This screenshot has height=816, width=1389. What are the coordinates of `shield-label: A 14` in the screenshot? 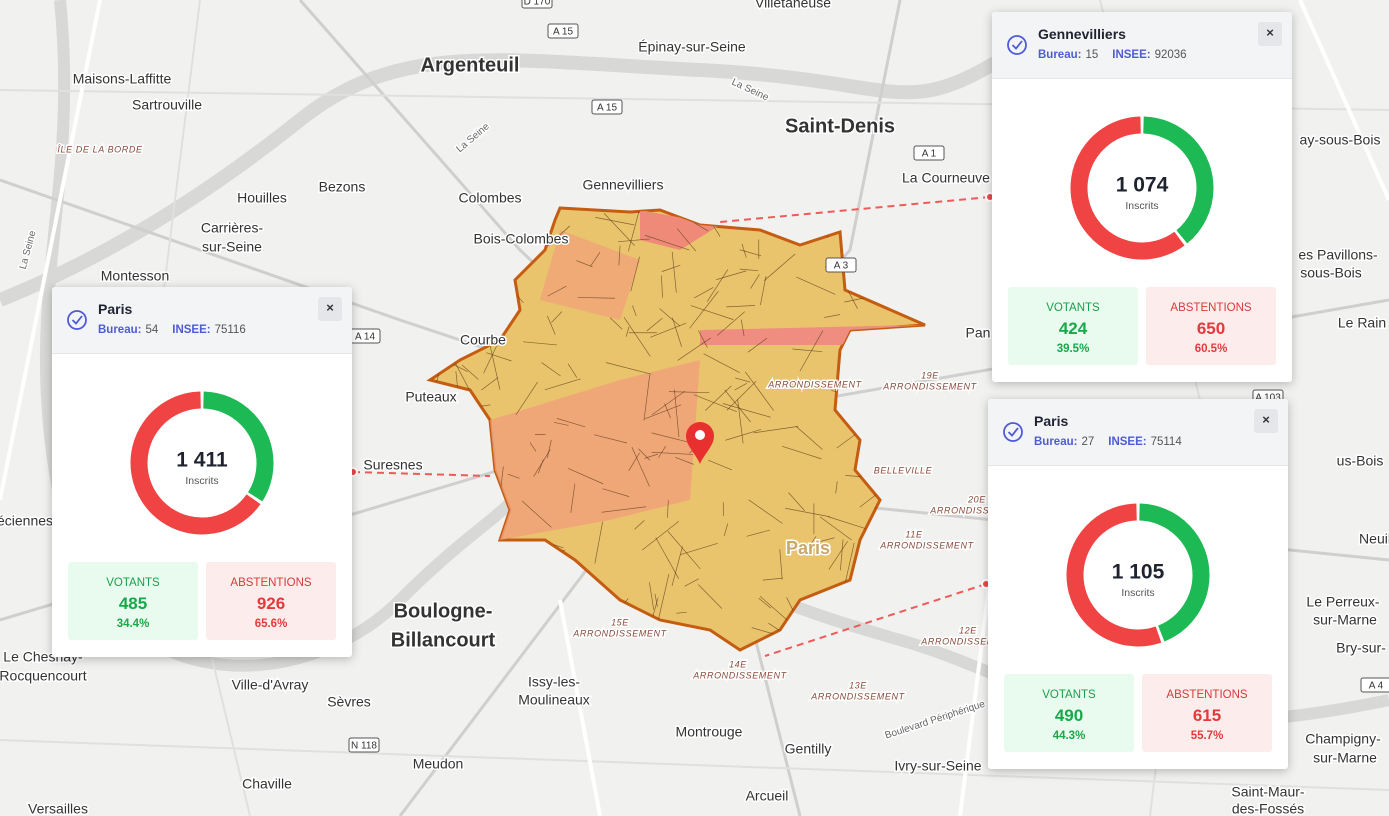 It's located at (365, 337).